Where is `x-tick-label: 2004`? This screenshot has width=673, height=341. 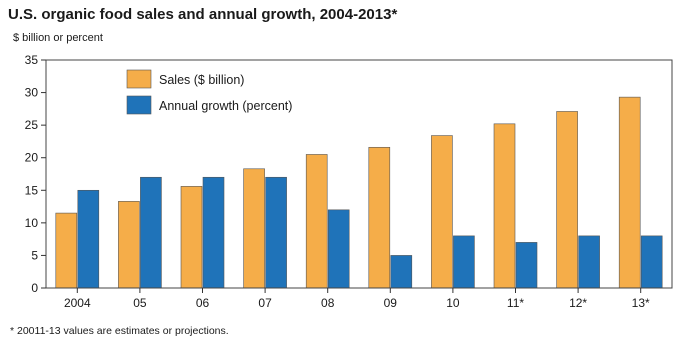 x-tick-label: 2004 is located at coordinates (77, 303).